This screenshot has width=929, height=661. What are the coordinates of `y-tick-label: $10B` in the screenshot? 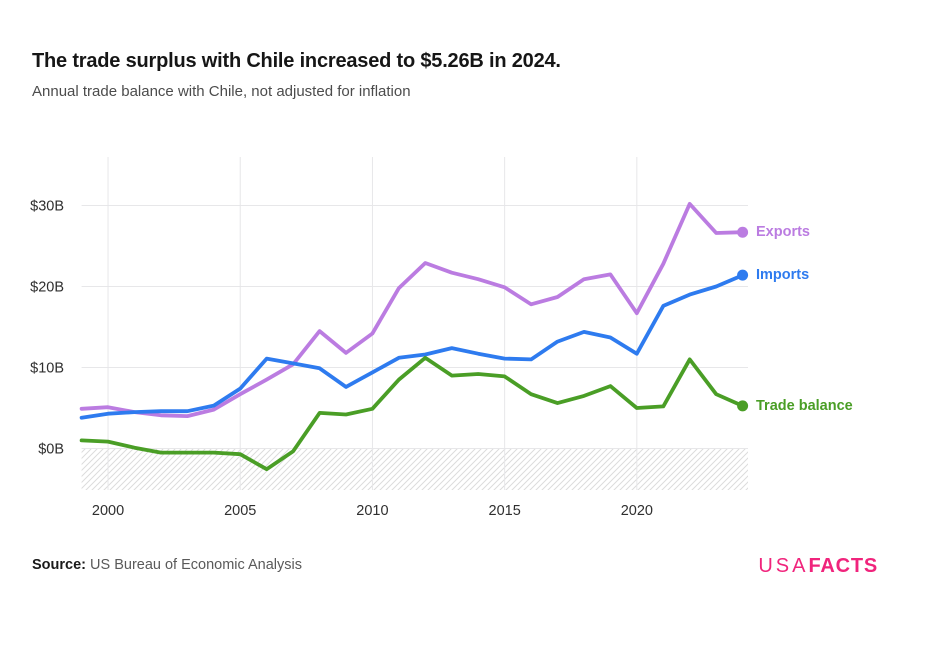 It's located at (47, 369).